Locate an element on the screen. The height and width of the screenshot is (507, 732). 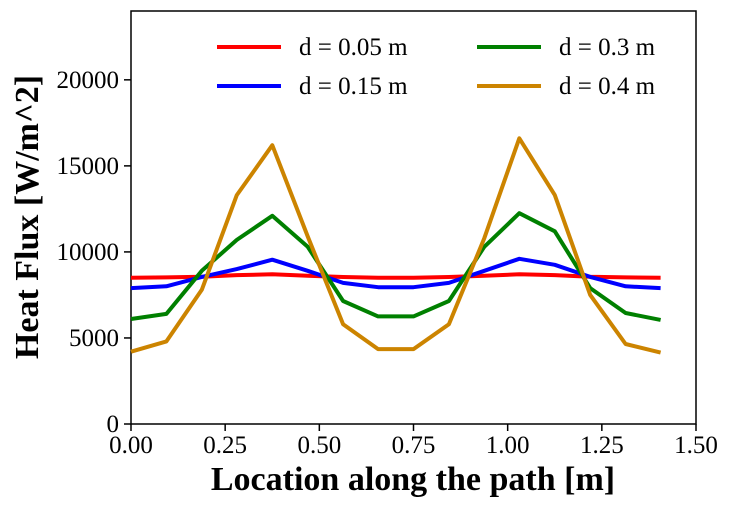
y-tick-label: 10000 is located at coordinates (88, 252).